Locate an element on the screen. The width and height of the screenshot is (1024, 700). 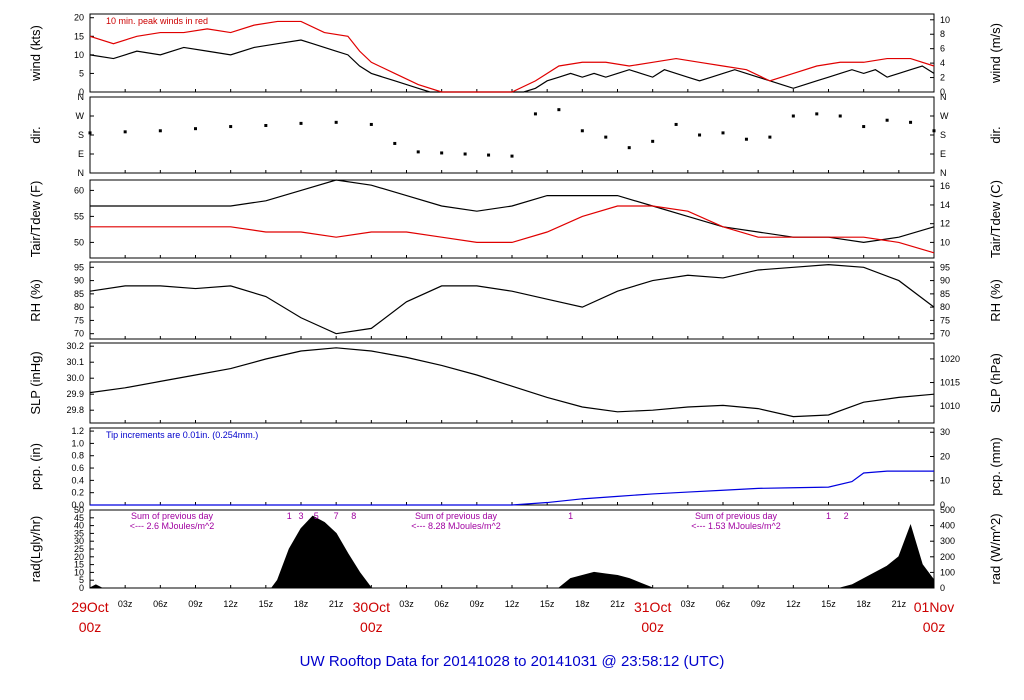
wind-ytick-label: 15 is located at coordinates (79, 36).